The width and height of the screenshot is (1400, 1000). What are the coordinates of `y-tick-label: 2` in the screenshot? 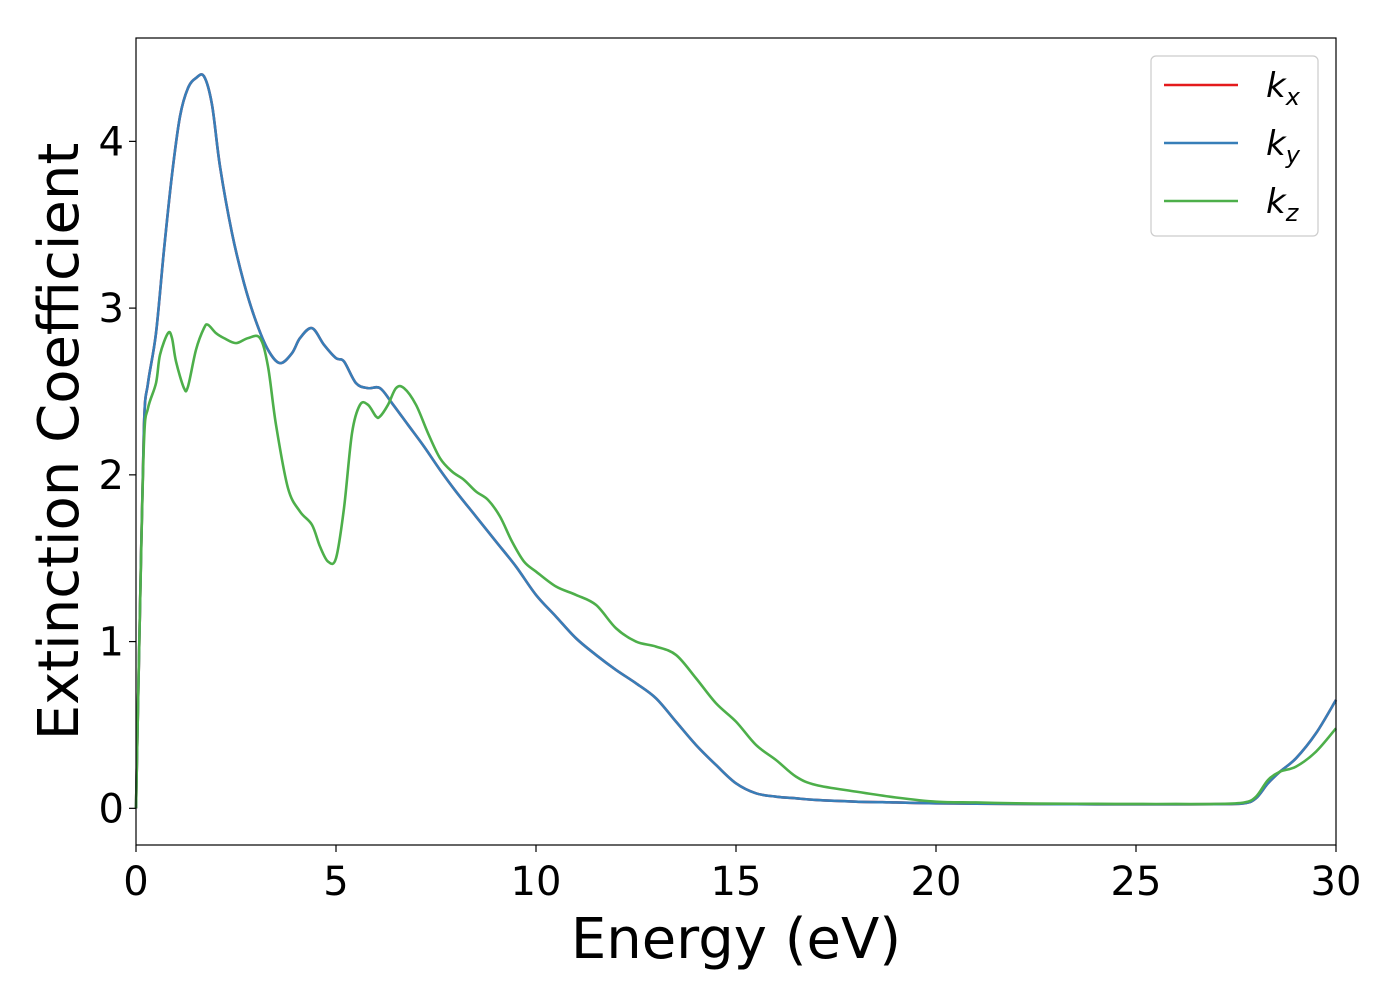 It's located at (111, 476).